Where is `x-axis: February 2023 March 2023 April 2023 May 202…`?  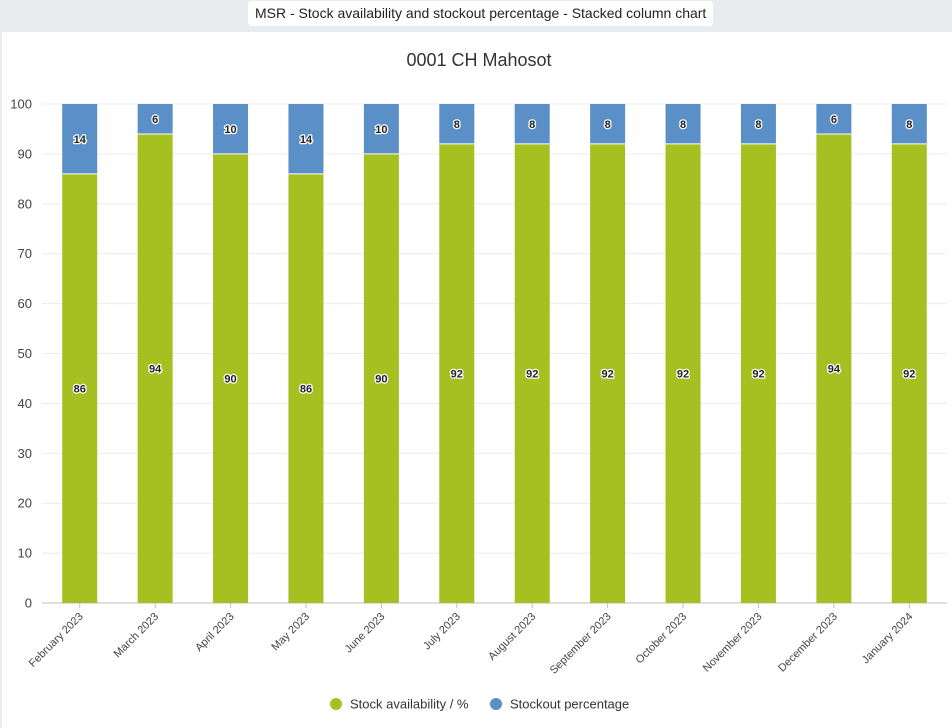 x-axis: February 2023 March 2023 April 2023 May 202… is located at coordinates (471, 640).